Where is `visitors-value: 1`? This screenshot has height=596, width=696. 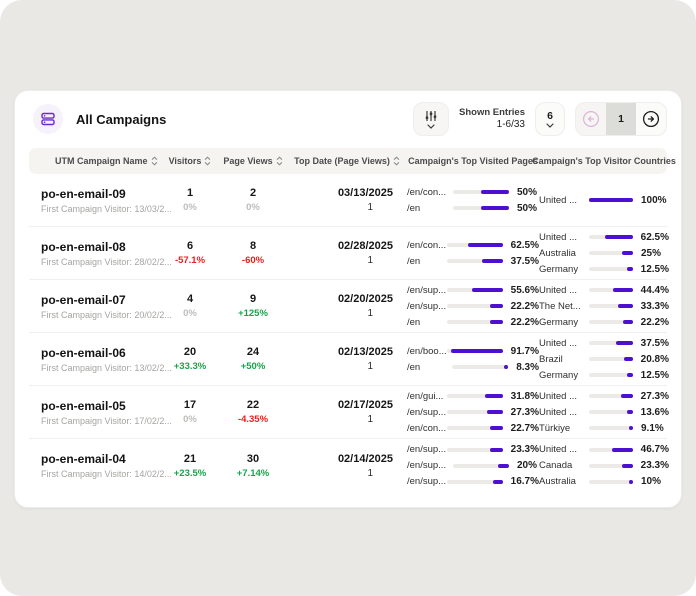 visitors-value: 1 is located at coordinates (190, 193).